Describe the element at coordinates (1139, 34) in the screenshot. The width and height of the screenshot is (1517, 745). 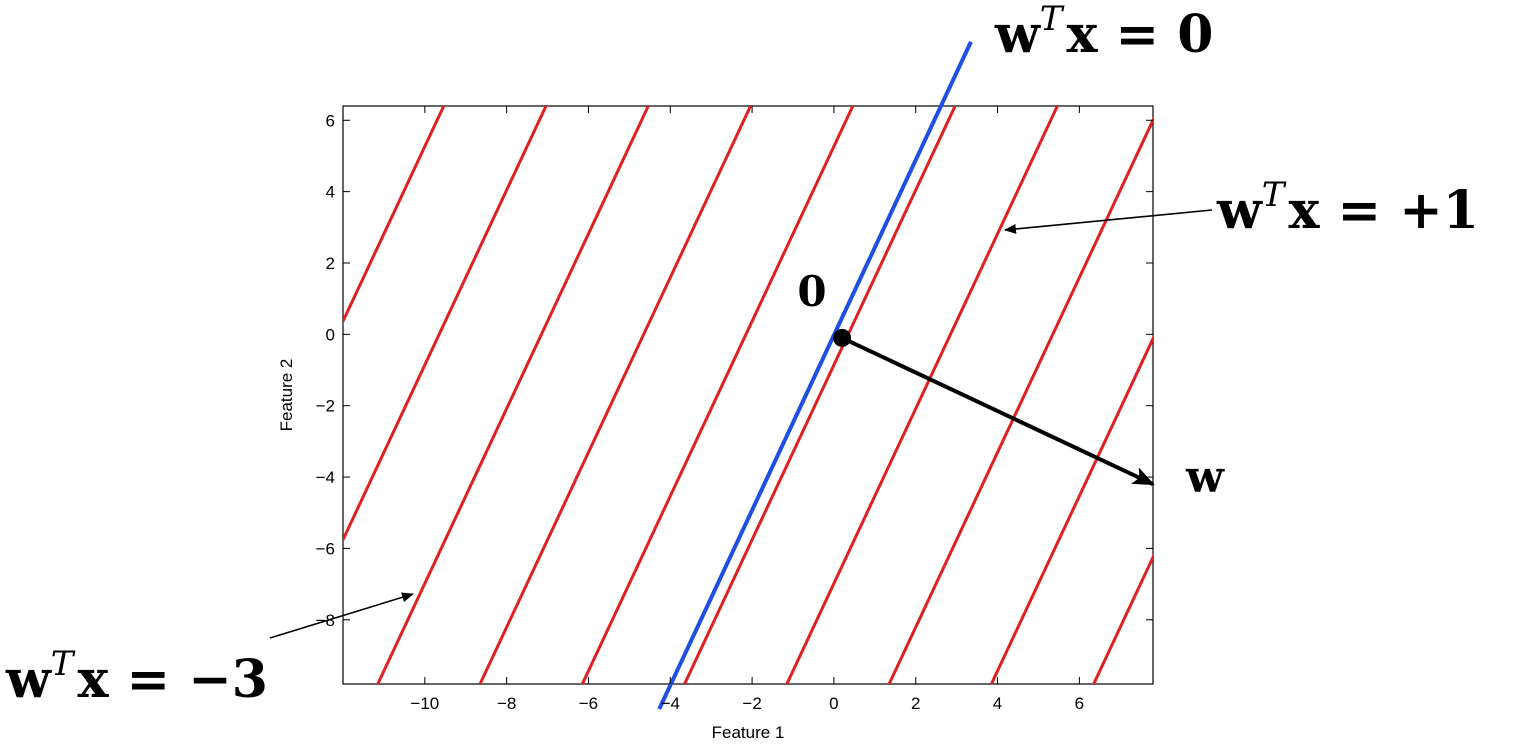
I see `annotation-boundary-rest: x = 0` at that location.